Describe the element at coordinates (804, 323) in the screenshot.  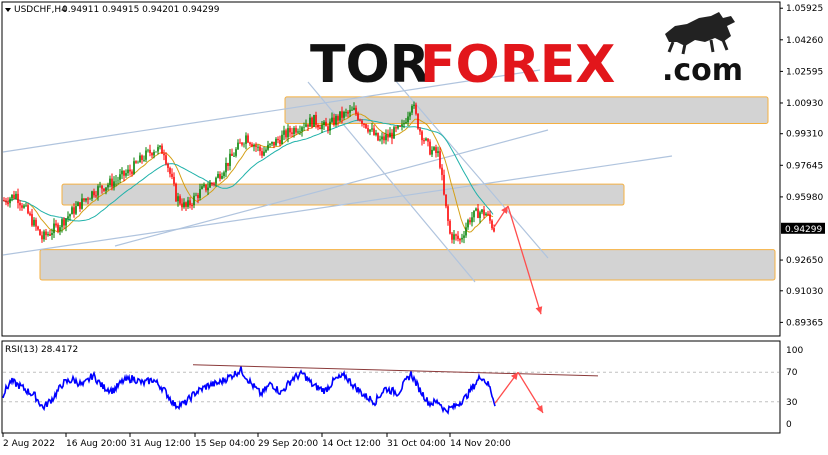
I see `price-tick-label: 0.89365` at that location.